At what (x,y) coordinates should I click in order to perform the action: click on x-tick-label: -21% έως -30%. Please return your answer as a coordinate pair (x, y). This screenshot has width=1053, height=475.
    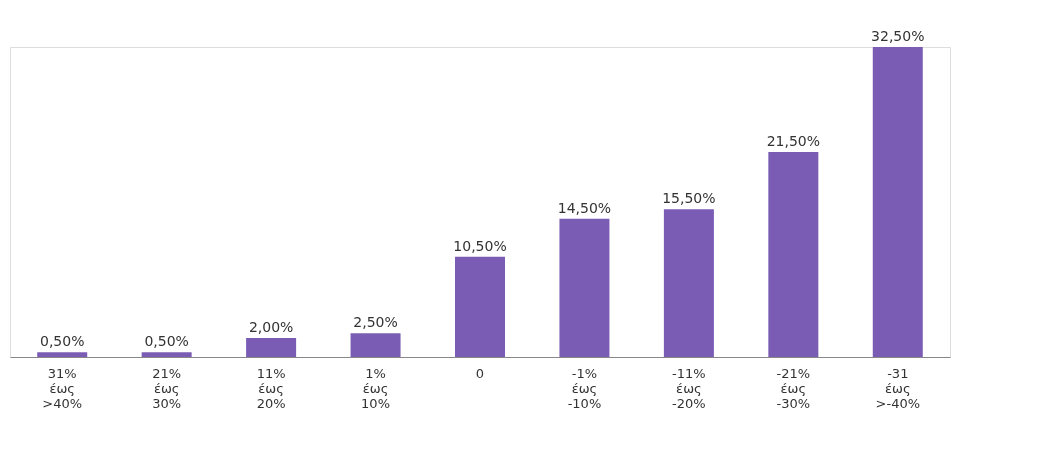
    Looking at the image, I should click on (793, 388).